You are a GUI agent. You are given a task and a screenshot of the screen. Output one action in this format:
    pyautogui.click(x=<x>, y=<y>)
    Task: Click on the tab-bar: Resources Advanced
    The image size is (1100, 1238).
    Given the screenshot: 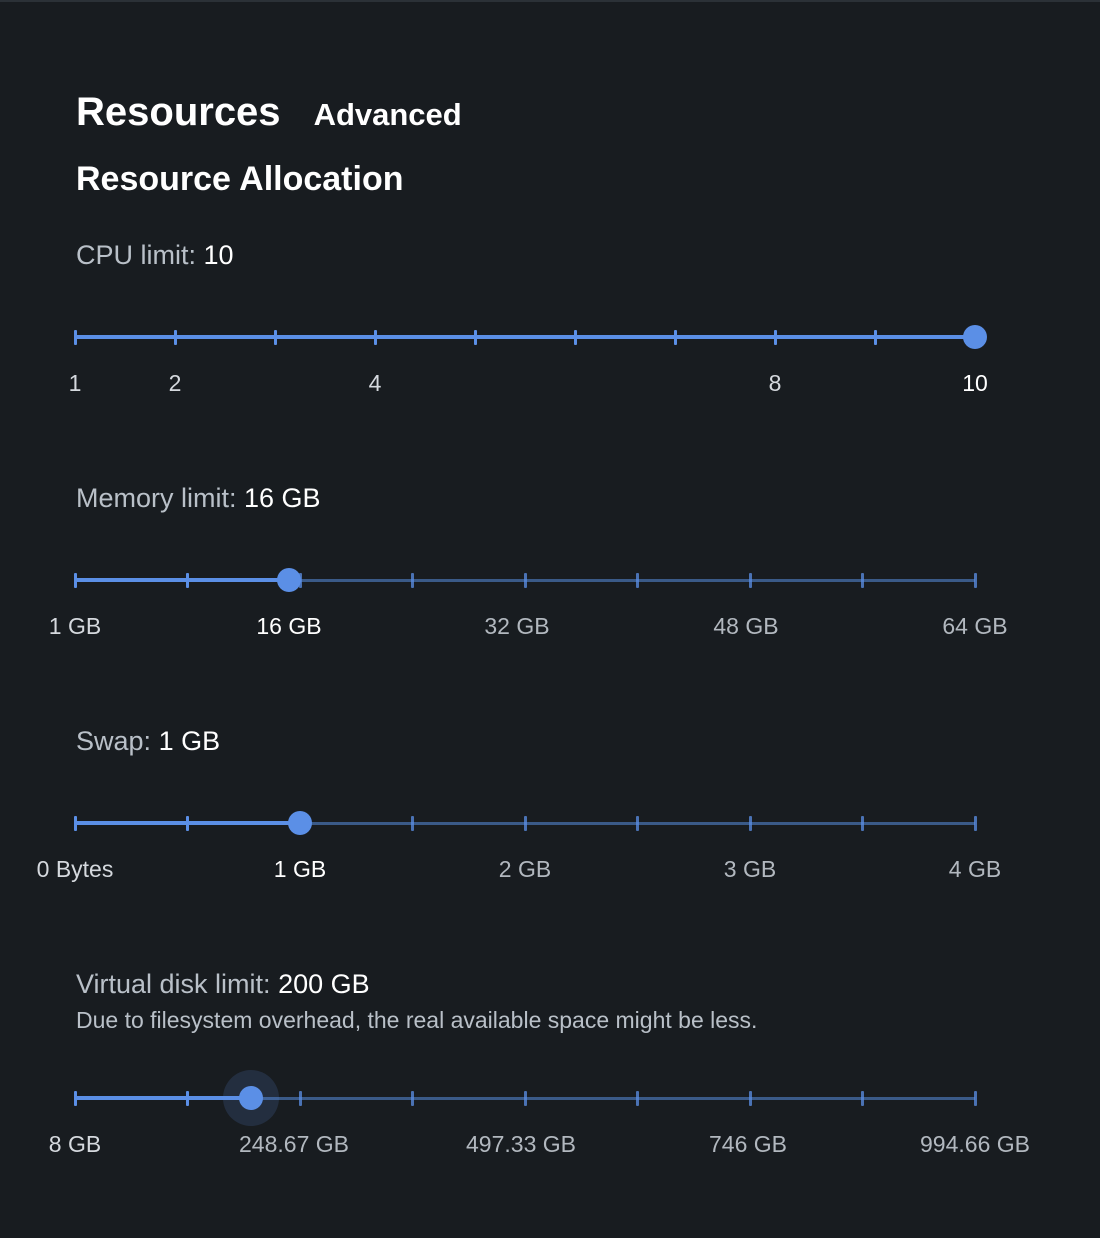 What is the action you would take?
    pyautogui.click(x=269, y=112)
    